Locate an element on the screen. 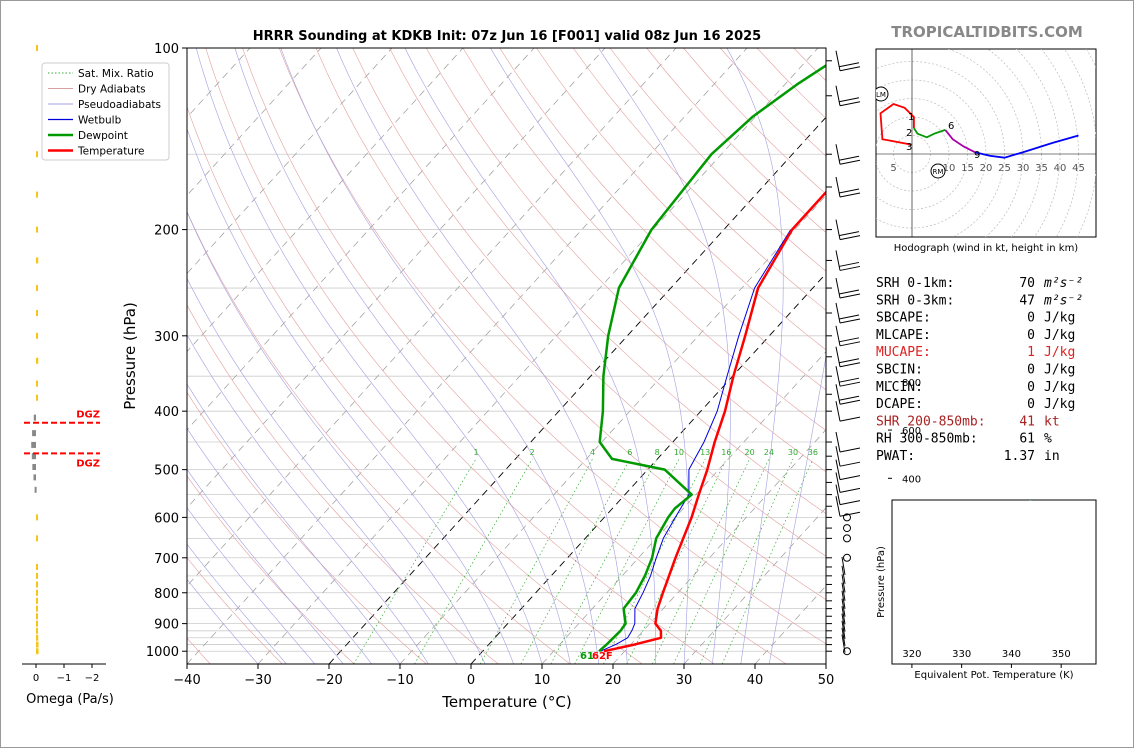  y-tick-label: 100 is located at coordinates (166, 49).